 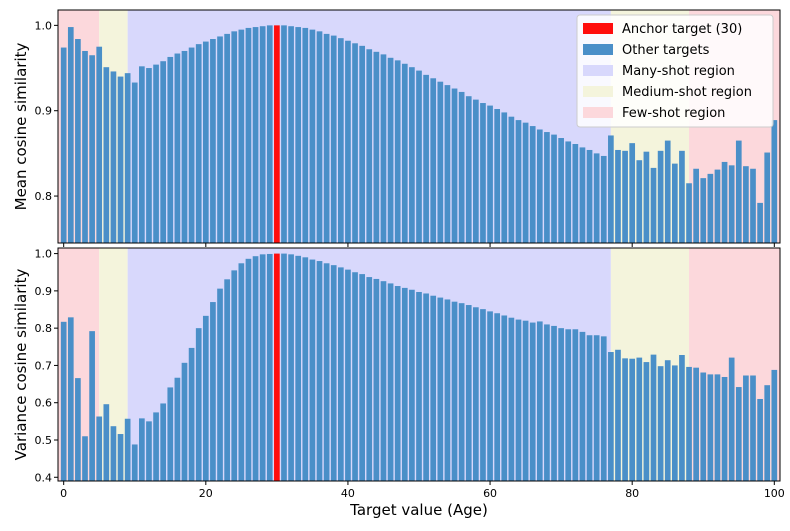 What do you see at coordinates (21, 365) in the screenshot?
I see `y-axis-label: Variance cosine similarity` at bounding box center [21, 365].